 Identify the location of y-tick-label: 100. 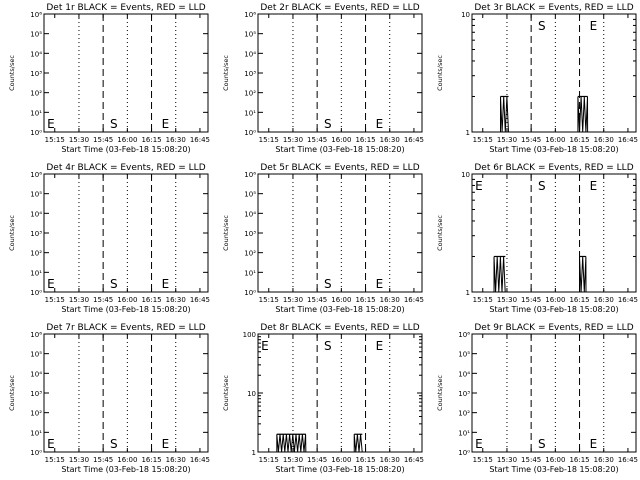
(249, 335).